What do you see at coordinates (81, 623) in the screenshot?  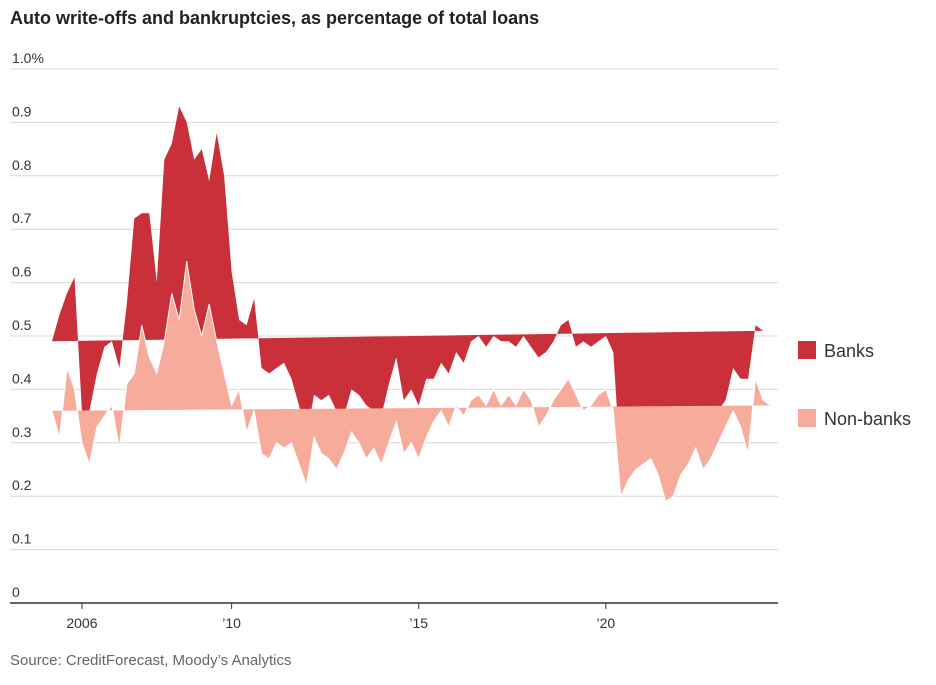 I see `x-tick-label: 2006` at bounding box center [81, 623].